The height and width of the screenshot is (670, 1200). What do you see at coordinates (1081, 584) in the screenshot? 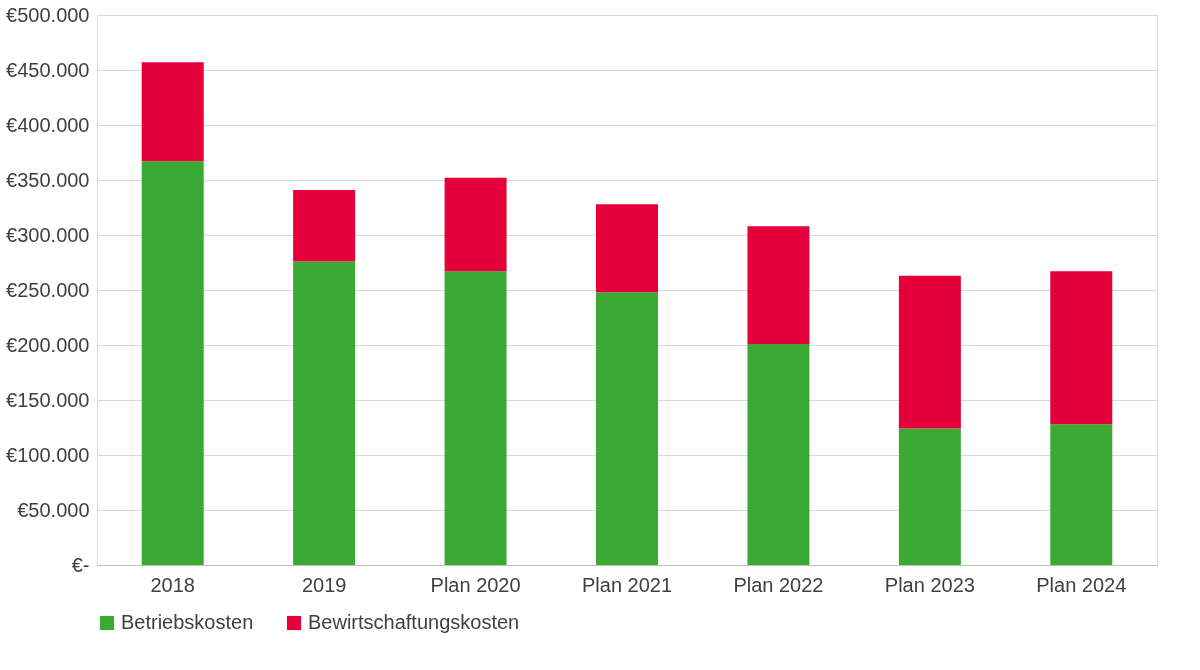
I see `x-tick-label: Plan 2024` at bounding box center [1081, 584].